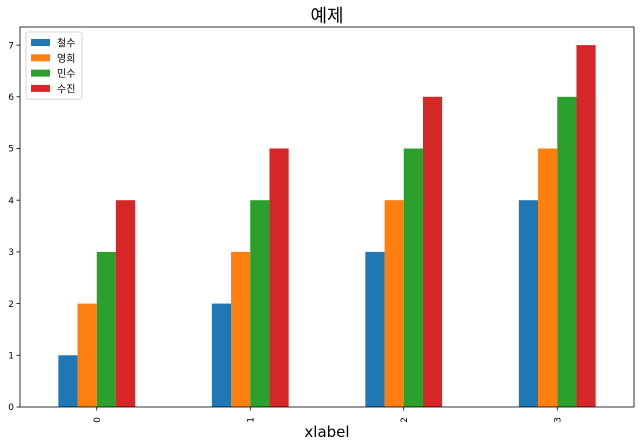  Describe the element at coordinates (54, 65) in the screenshot. I see `legend-box` at that location.